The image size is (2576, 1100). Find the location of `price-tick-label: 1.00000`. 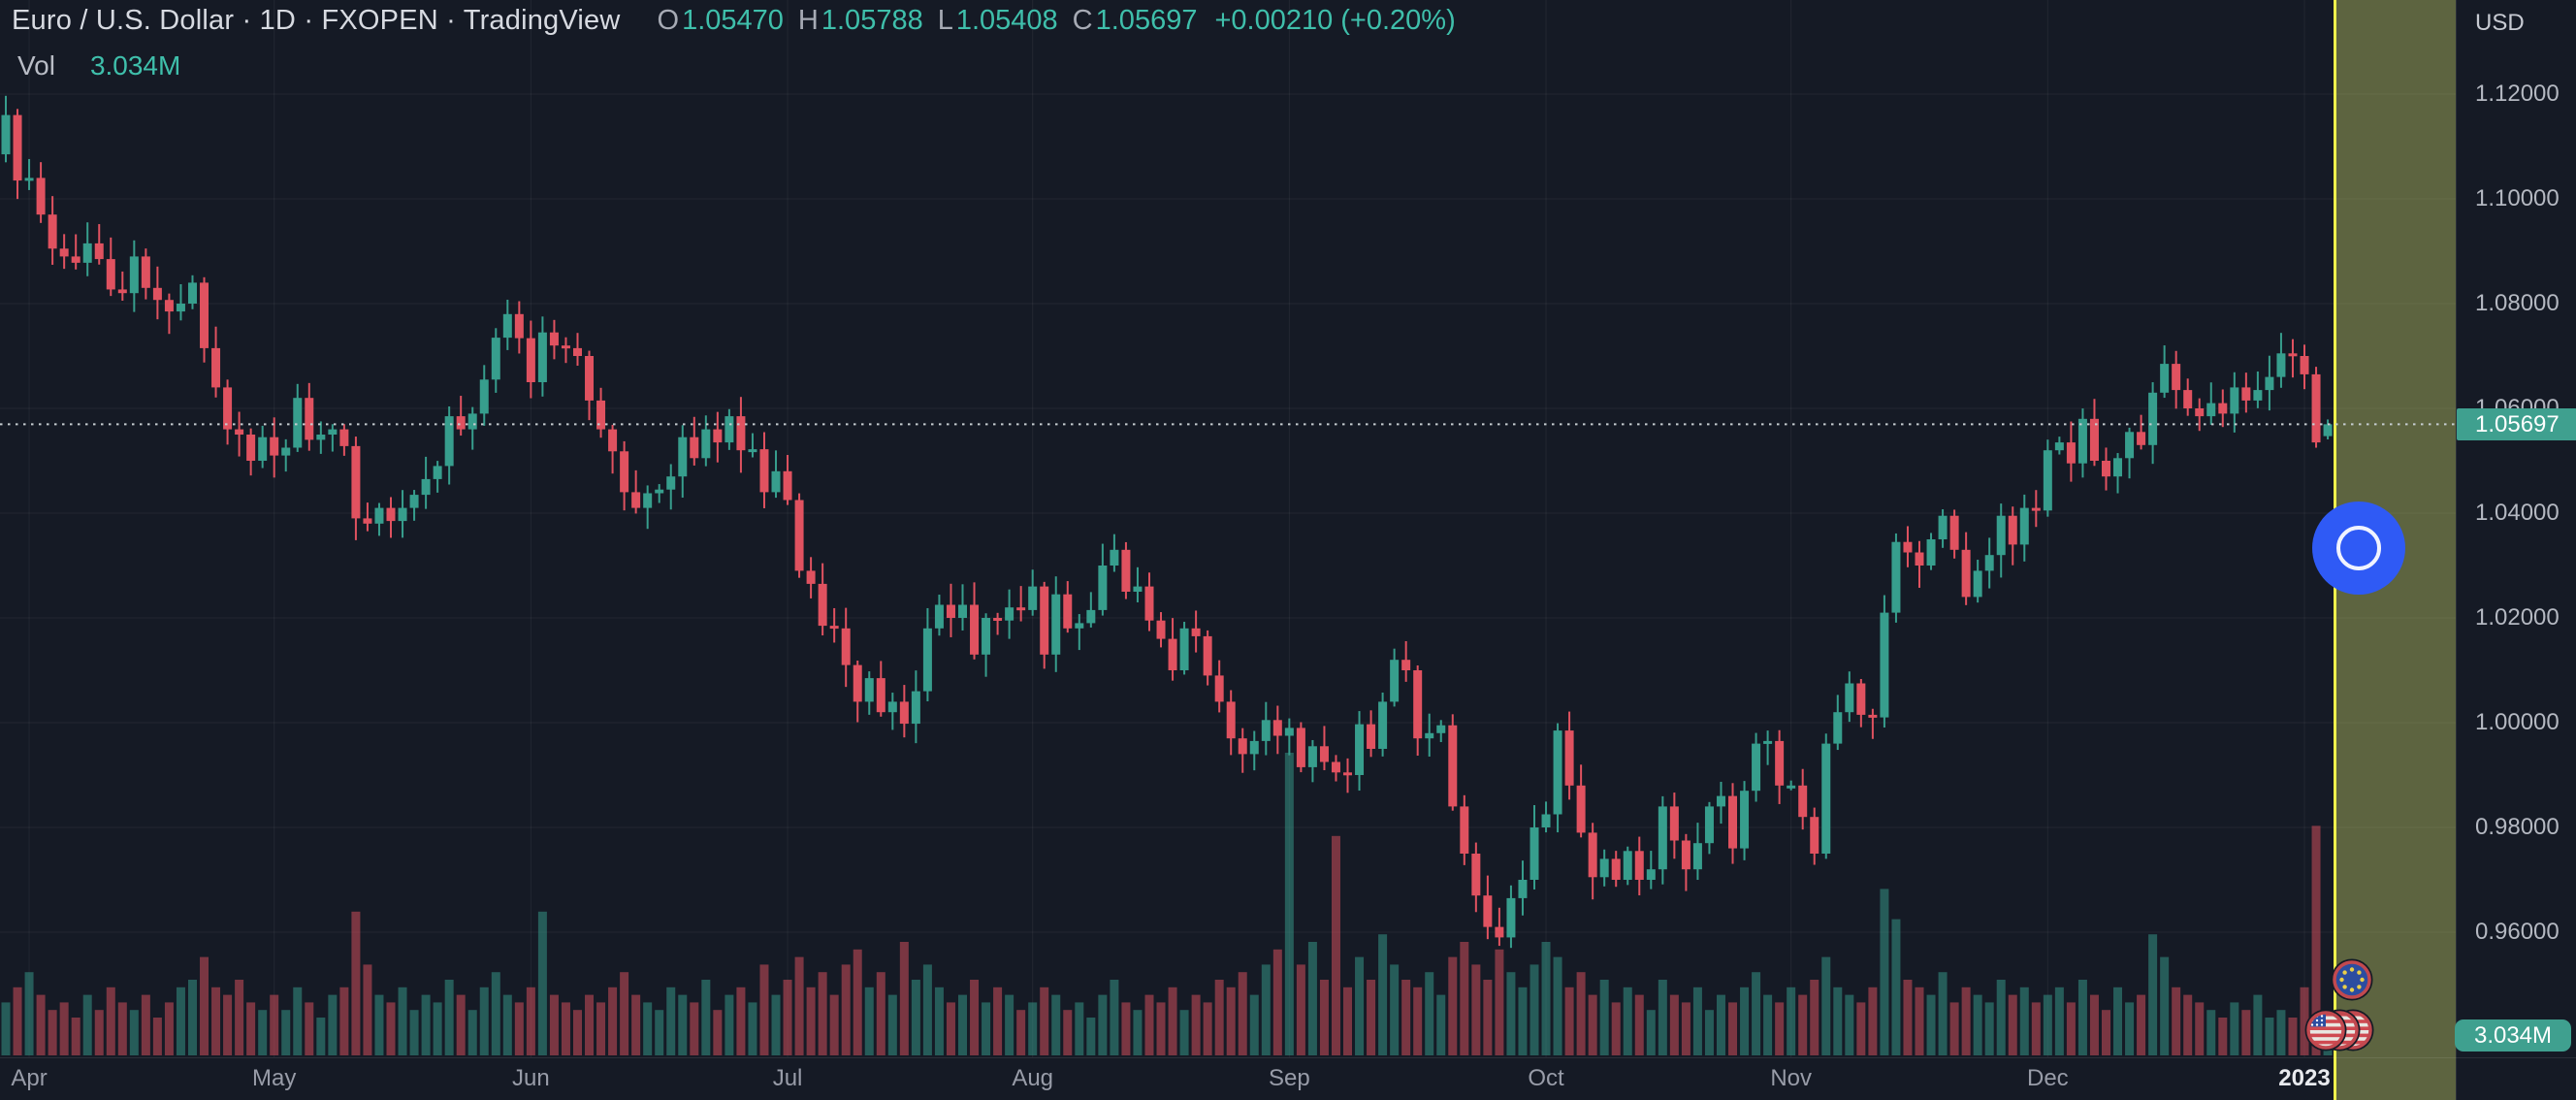

price-tick-label: 1.00000 is located at coordinates (2517, 722).